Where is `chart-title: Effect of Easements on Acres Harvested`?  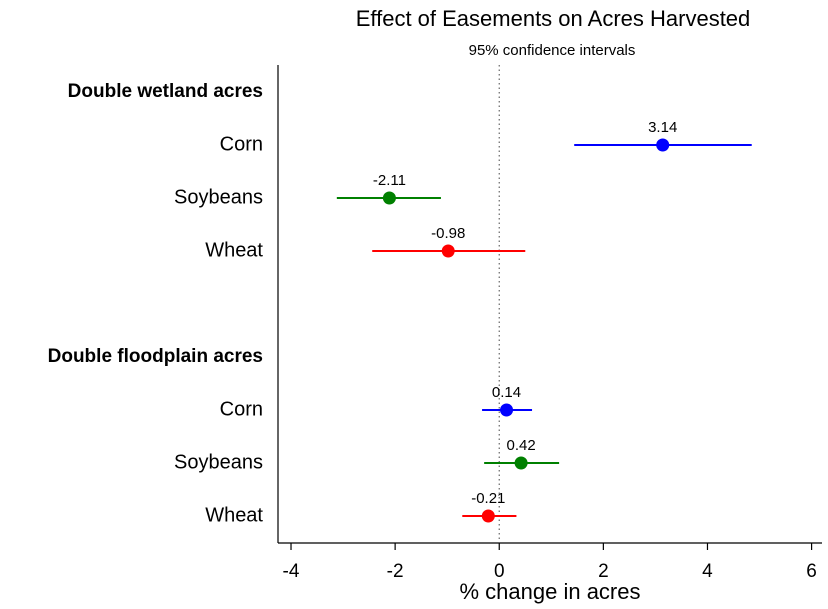 chart-title: Effect of Easements on Acres Harvested is located at coordinates (553, 18).